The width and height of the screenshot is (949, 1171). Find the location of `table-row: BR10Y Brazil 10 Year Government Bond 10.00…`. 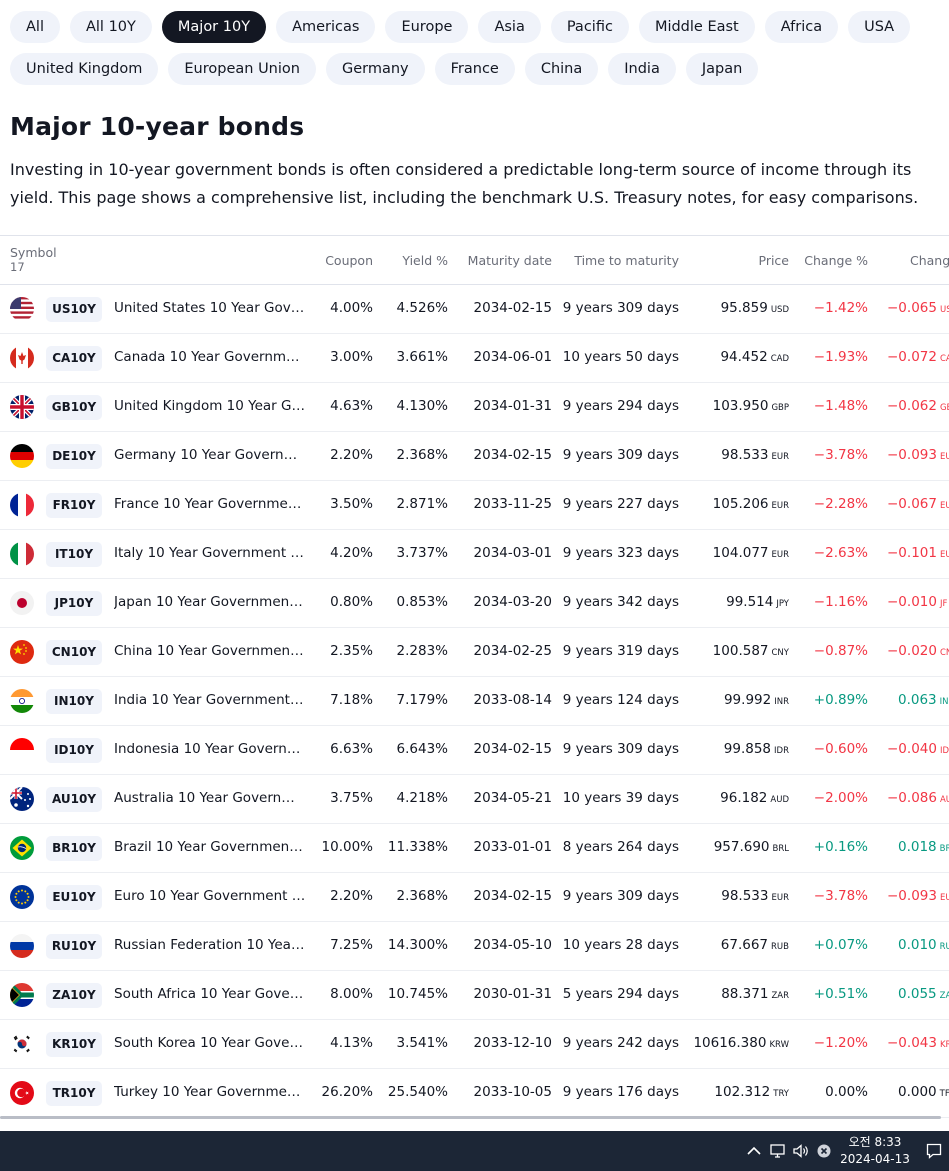

table-row: BR10Y Brazil 10 Year Government Bond 10.00… is located at coordinates (474, 848).